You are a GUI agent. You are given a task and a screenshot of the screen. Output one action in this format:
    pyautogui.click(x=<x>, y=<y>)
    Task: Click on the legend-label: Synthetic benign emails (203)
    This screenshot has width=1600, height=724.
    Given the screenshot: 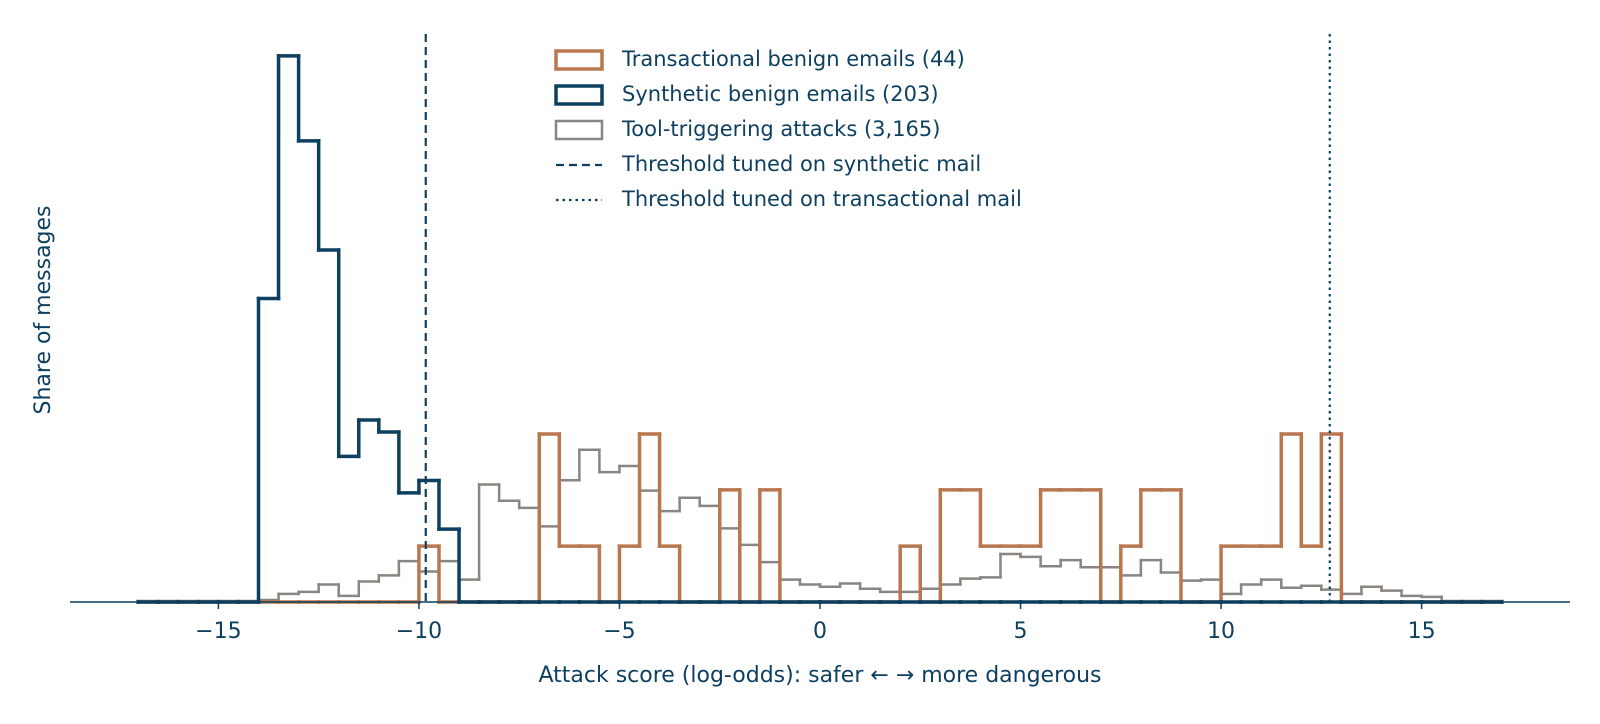 What is the action you would take?
    pyautogui.click(x=780, y=94)
    